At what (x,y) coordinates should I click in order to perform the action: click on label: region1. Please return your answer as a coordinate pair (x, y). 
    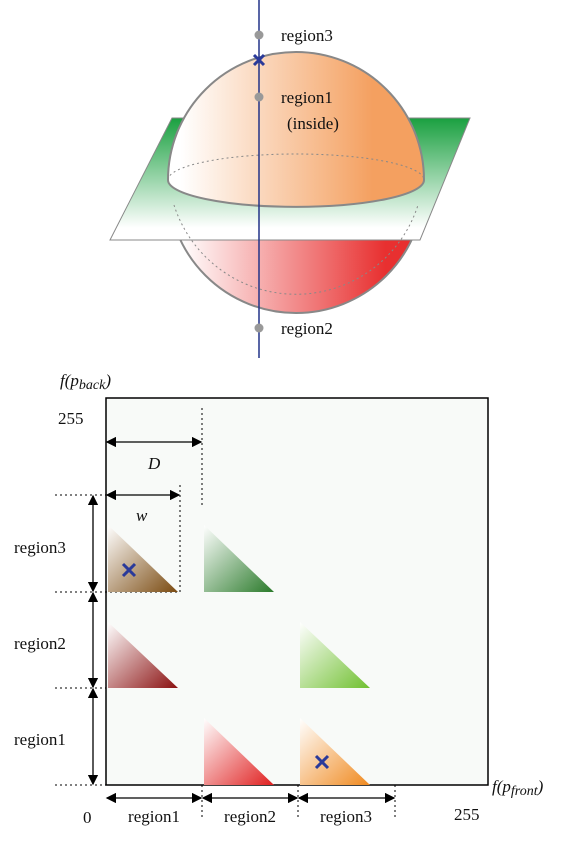
    Looking at the image, I should click on (307, 97).